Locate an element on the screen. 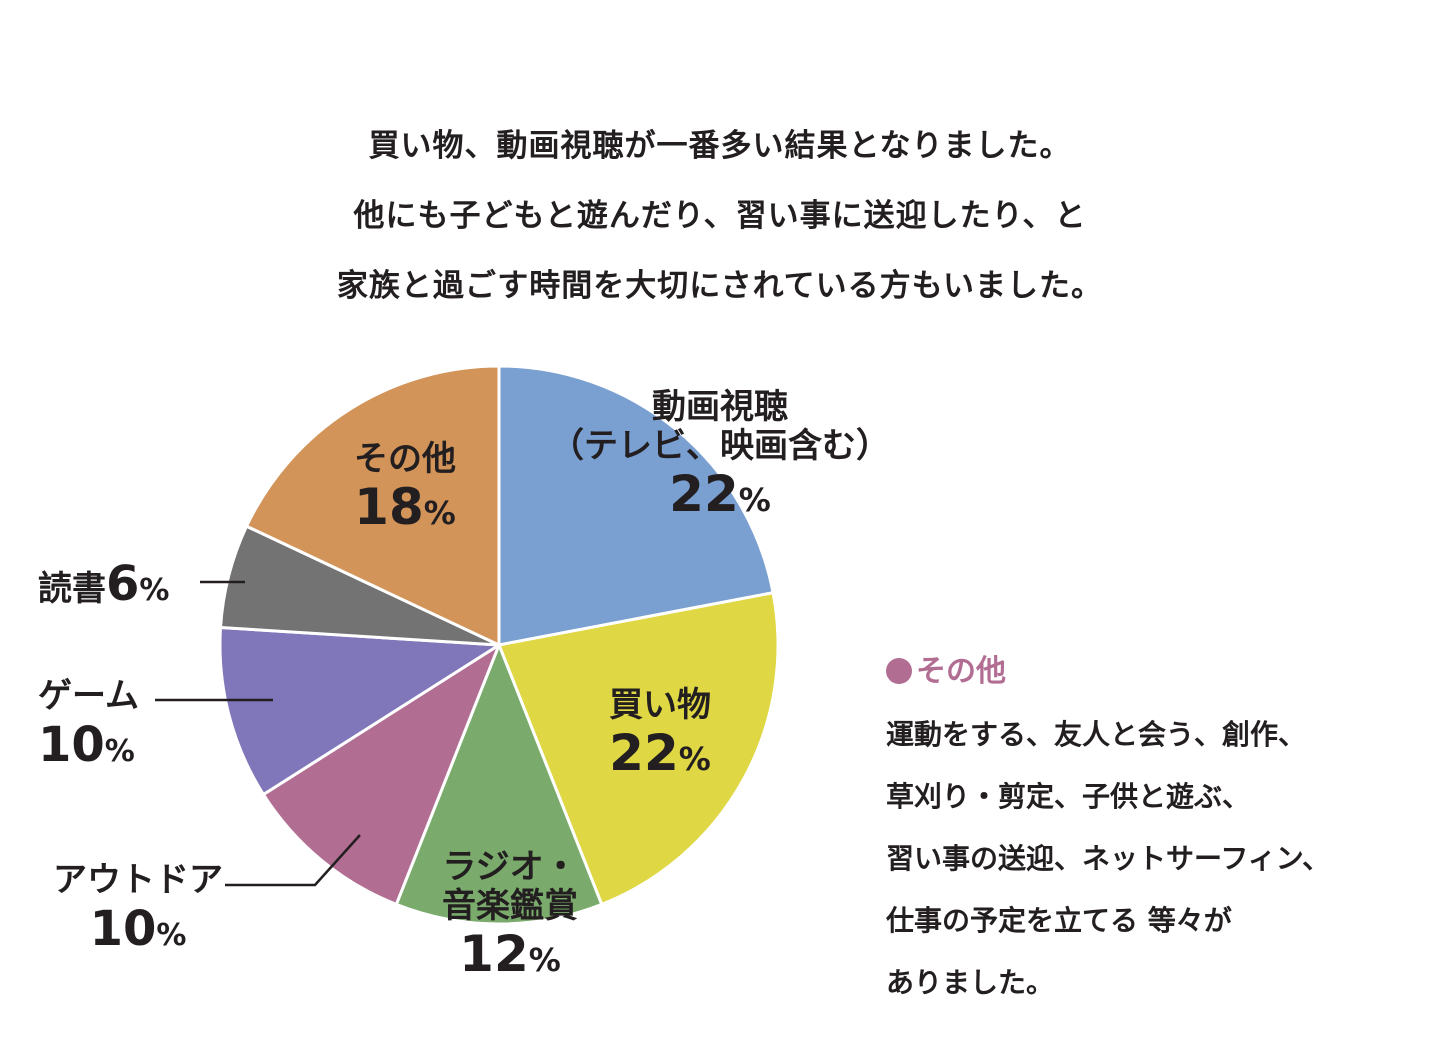  intro-line: 他にも子どもと遊んだり、習い事に送迎したり、と is located at coordinates (720, 216).